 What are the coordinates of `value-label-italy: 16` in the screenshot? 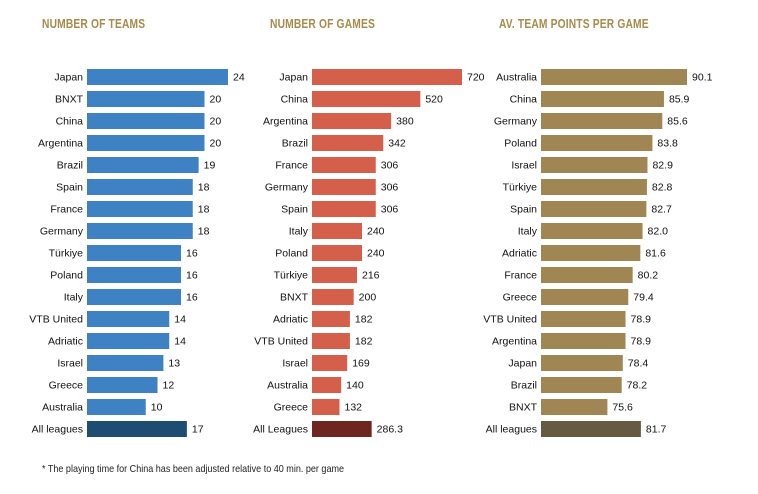 It's located at (192, 298).